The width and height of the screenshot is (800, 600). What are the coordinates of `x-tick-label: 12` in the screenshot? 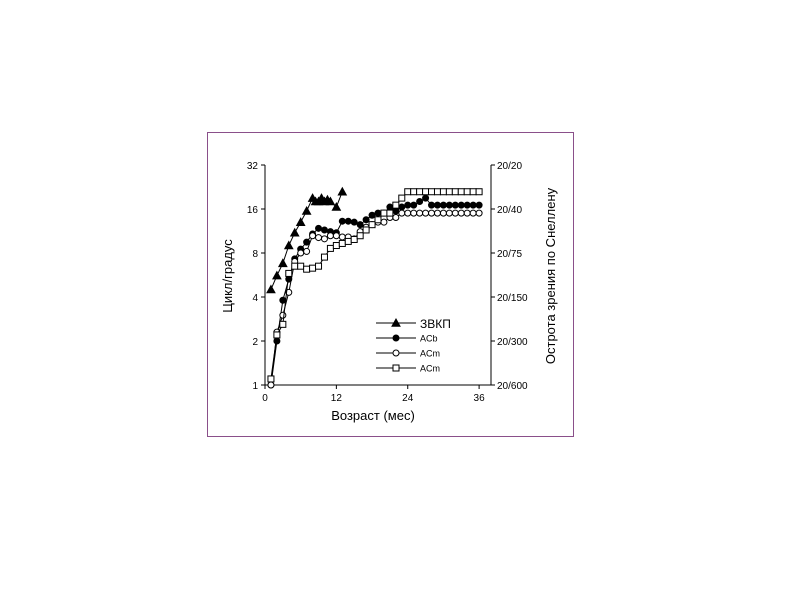 It's located at (337, 398).